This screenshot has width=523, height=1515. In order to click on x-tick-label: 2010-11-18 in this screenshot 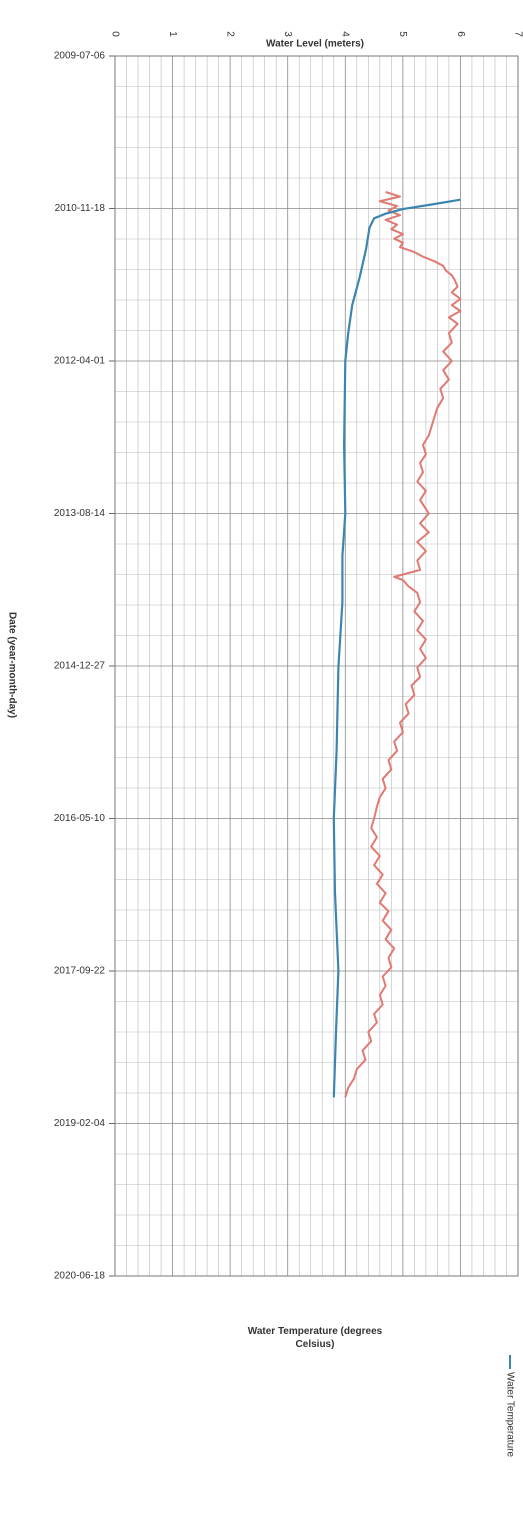, I will do `click(80, 208)`.